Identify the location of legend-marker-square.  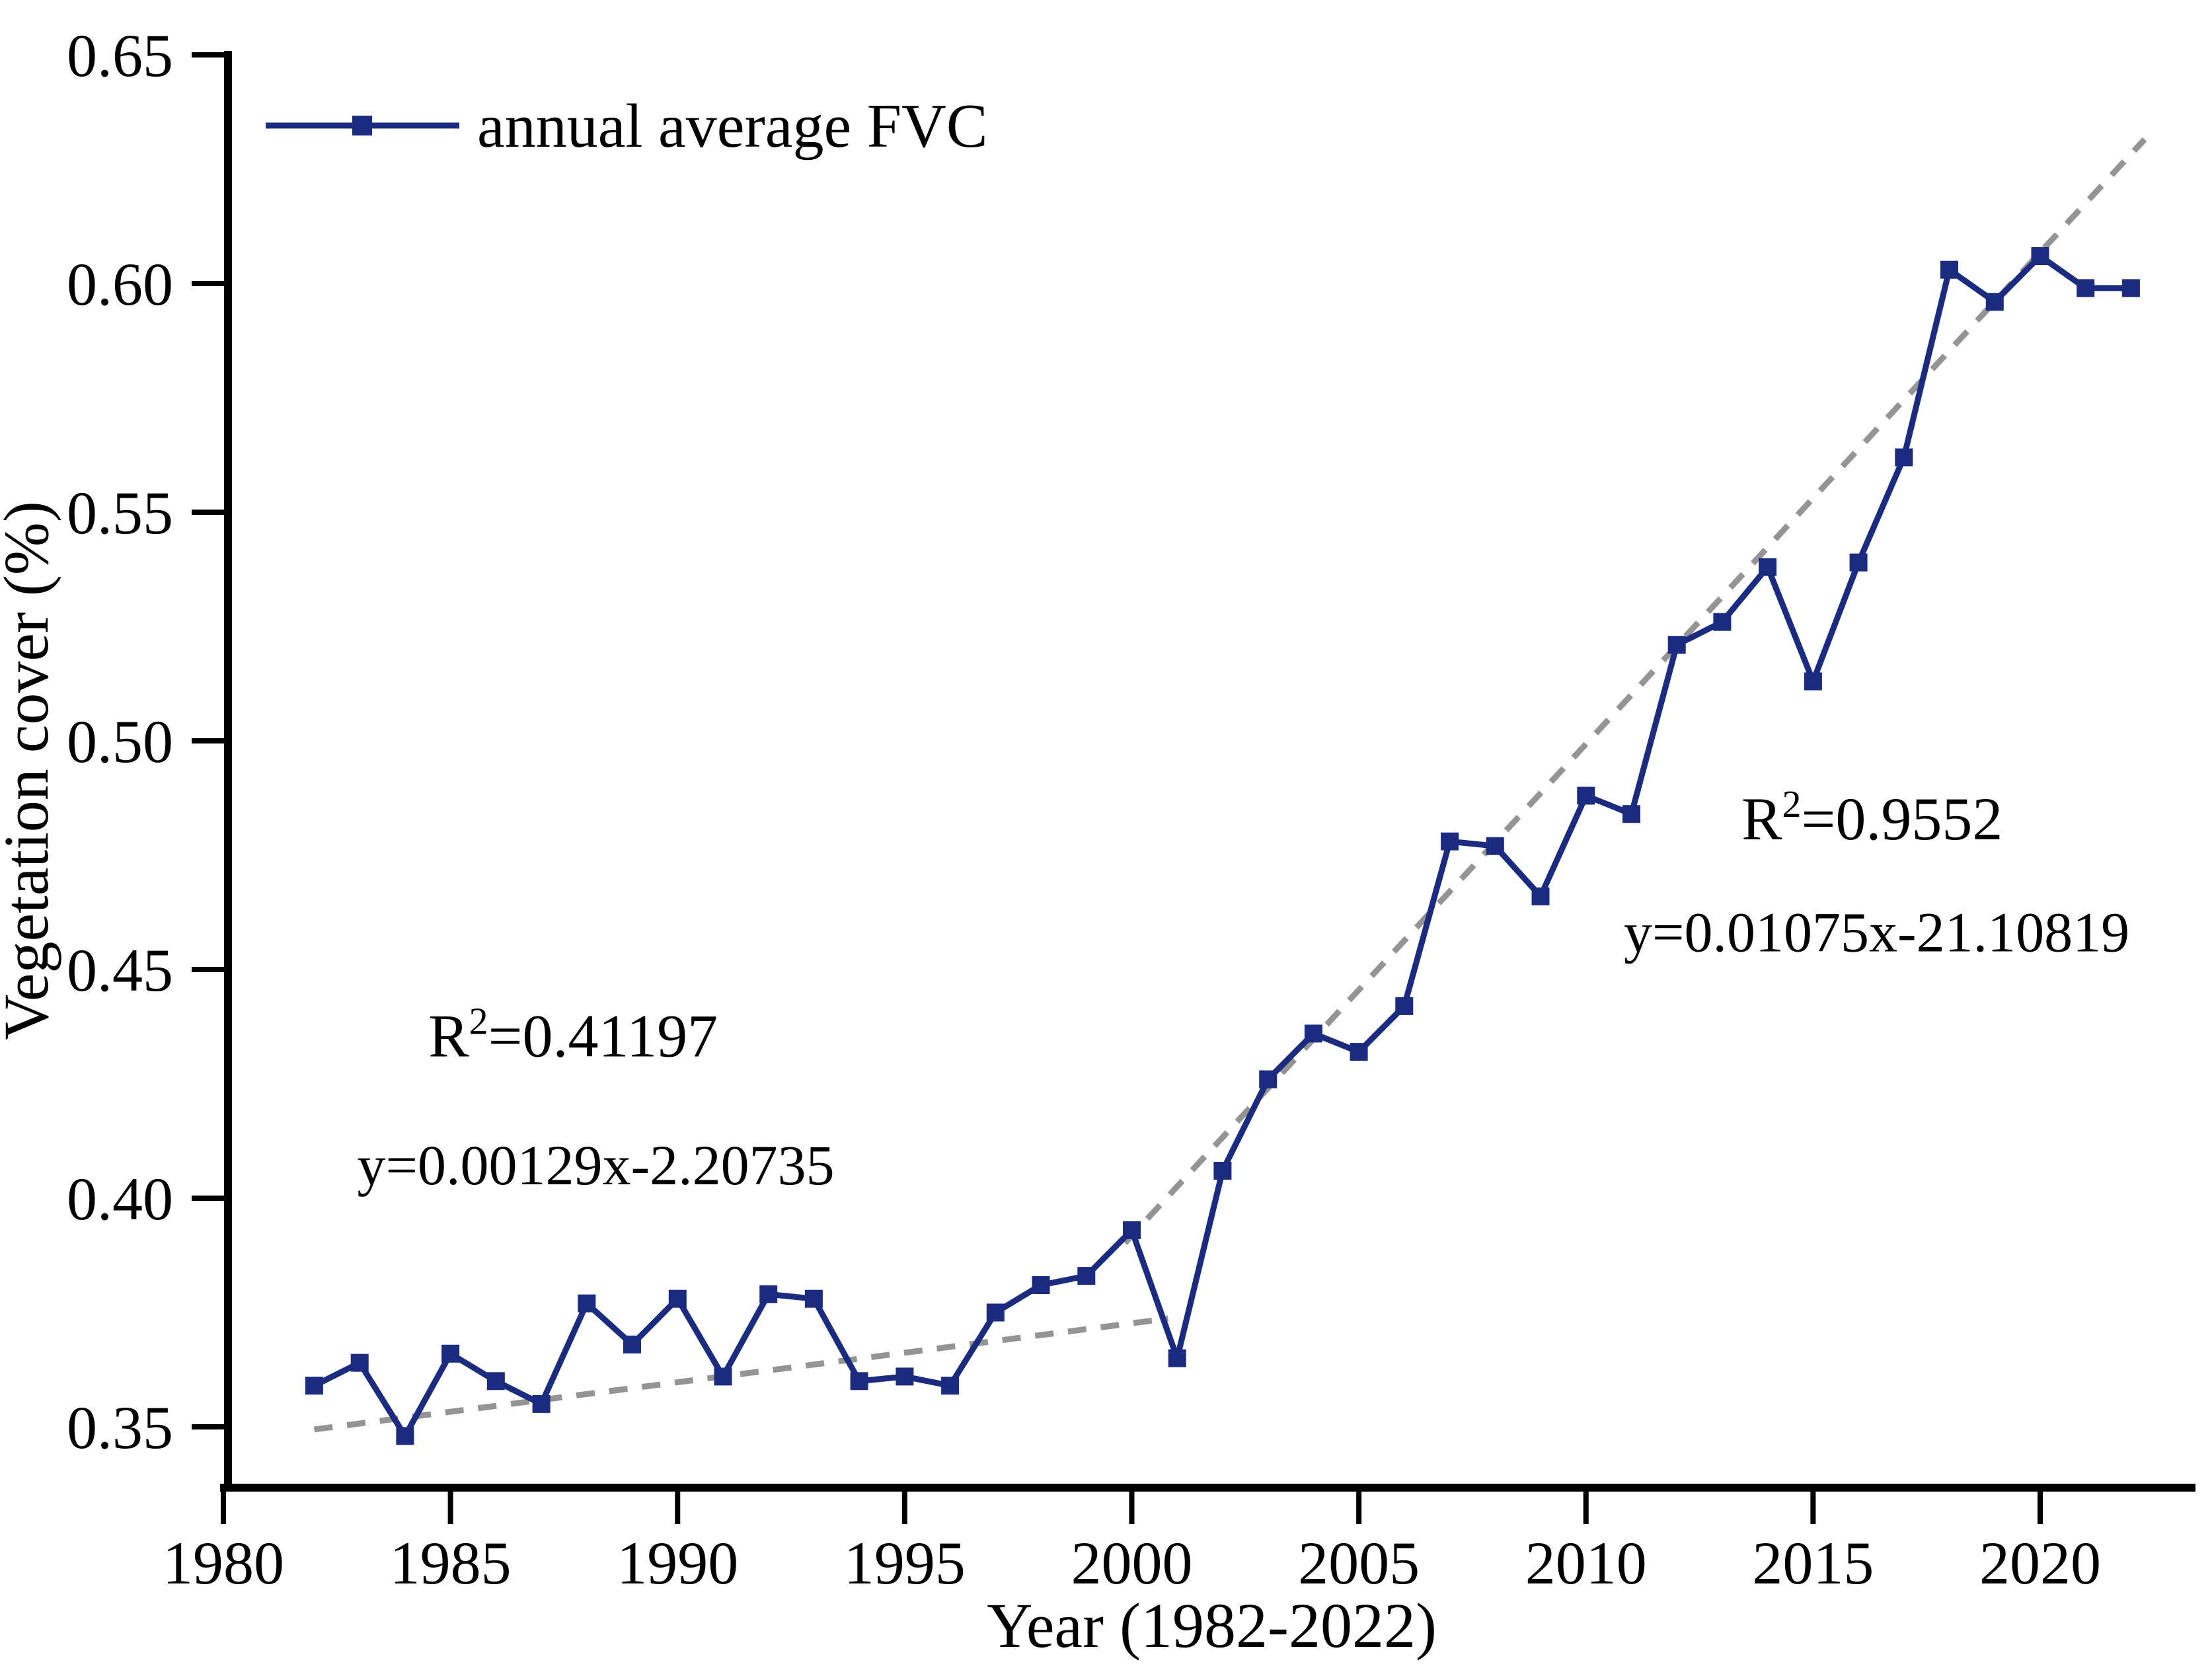
(362, 126).